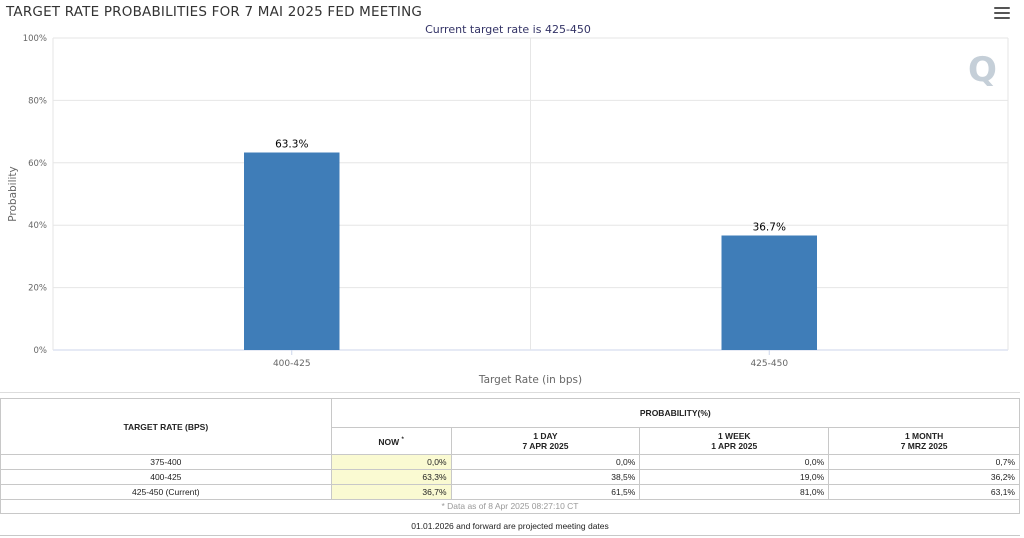 This screenshot has width=1024, height=538. What do you see at coordinates (734, 462) in the screenshot?
I see `week-cell: 0,0%` at bounding box center [734, 462].